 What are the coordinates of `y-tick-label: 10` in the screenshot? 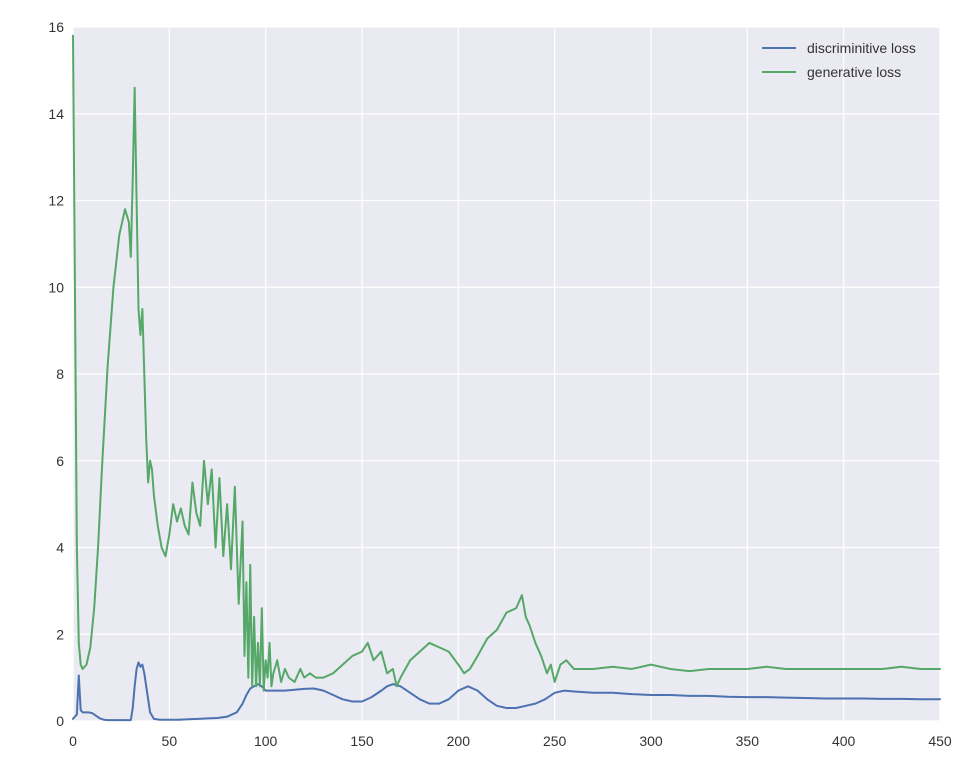 It's located at (56, 287).